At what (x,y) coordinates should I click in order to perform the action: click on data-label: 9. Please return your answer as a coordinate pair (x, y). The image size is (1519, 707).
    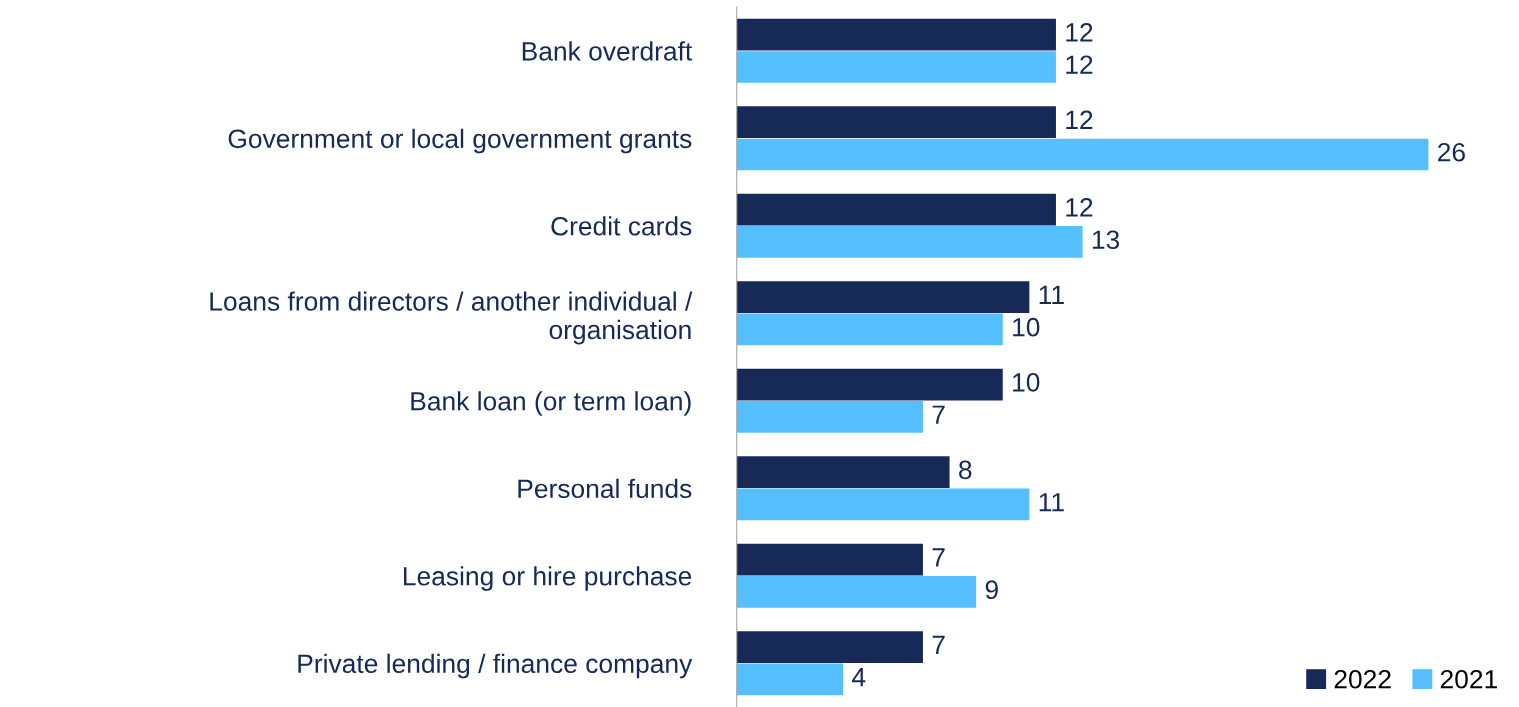
    Looking at the image, I should click on (991, 590).